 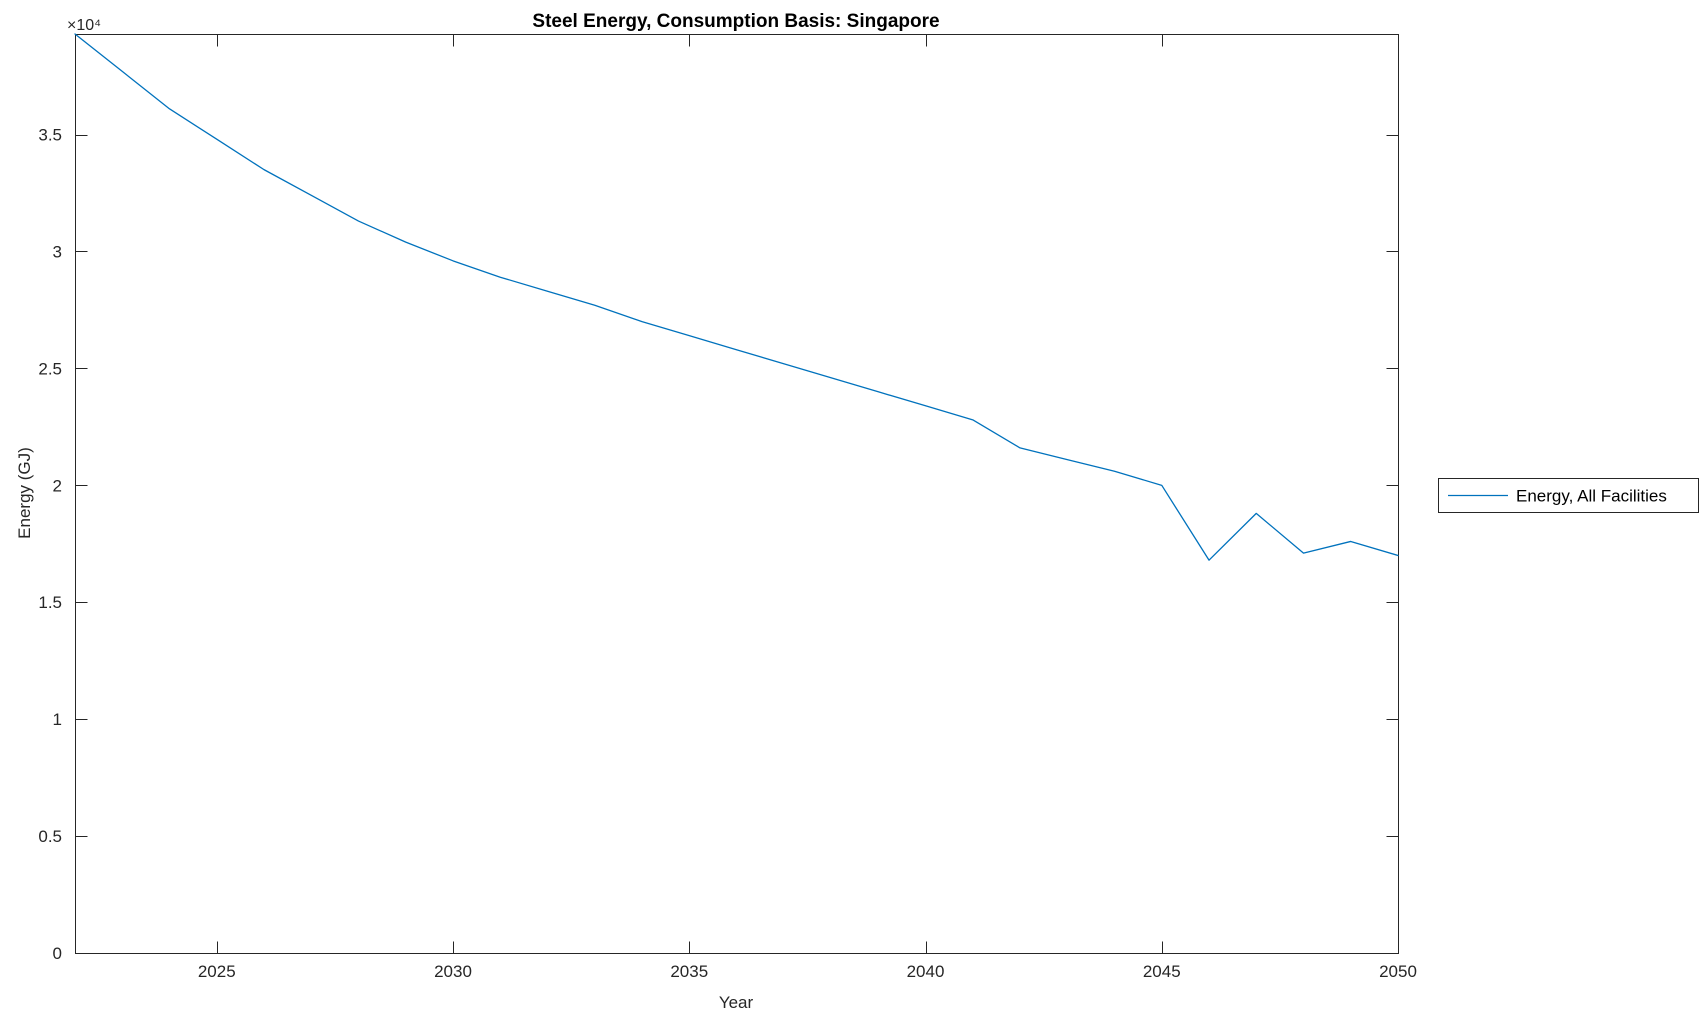 What do you see at coordinates (57, 485) in the screenshot?
I see `y-tick-label: 2` at bounding box center [57, 485].